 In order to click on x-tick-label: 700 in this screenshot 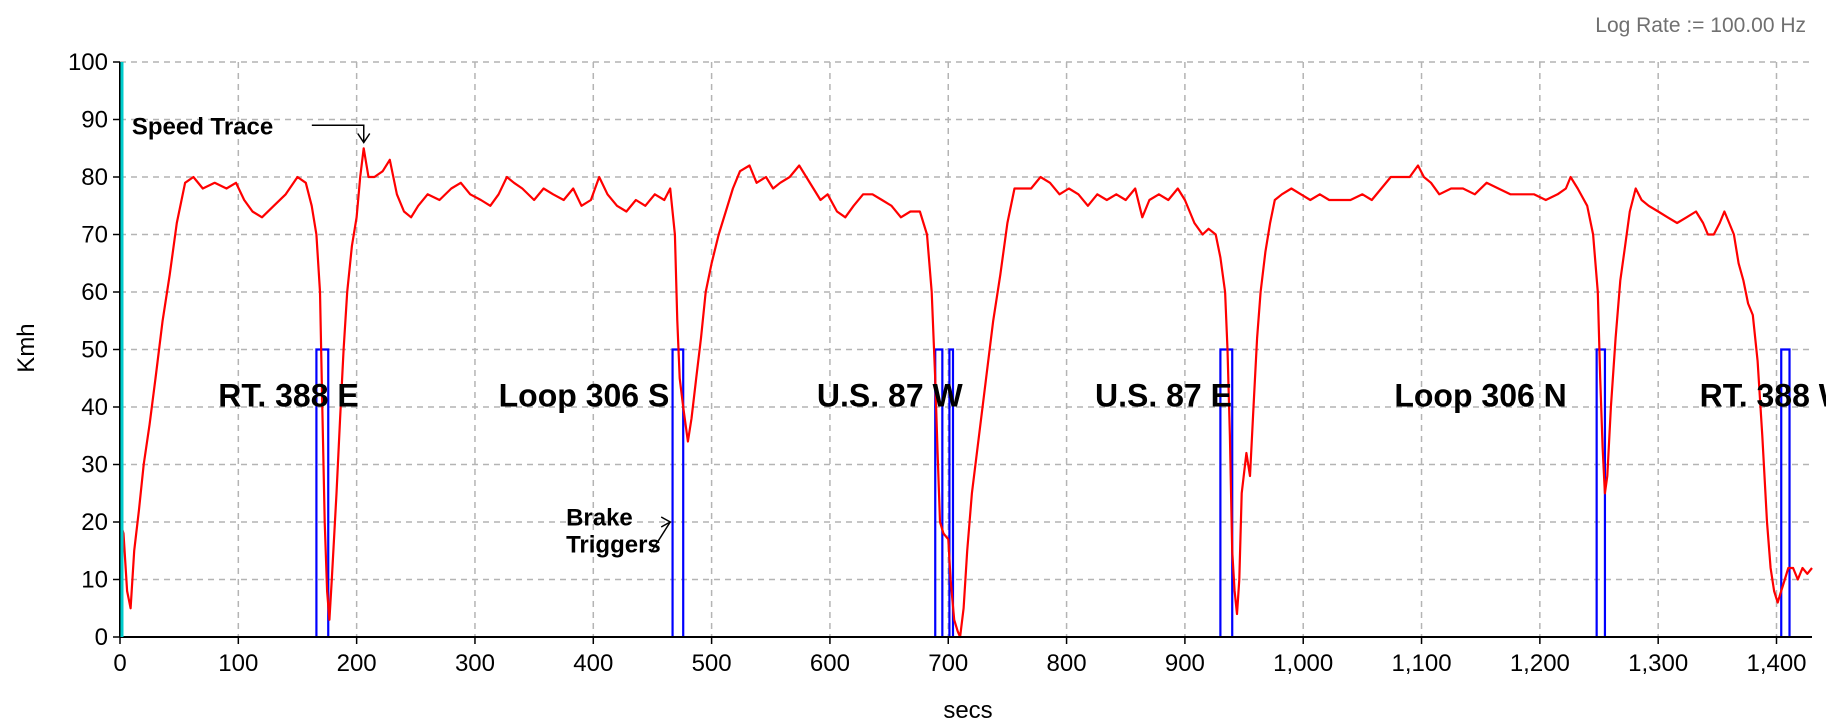, I will do `click(948, 663)`.